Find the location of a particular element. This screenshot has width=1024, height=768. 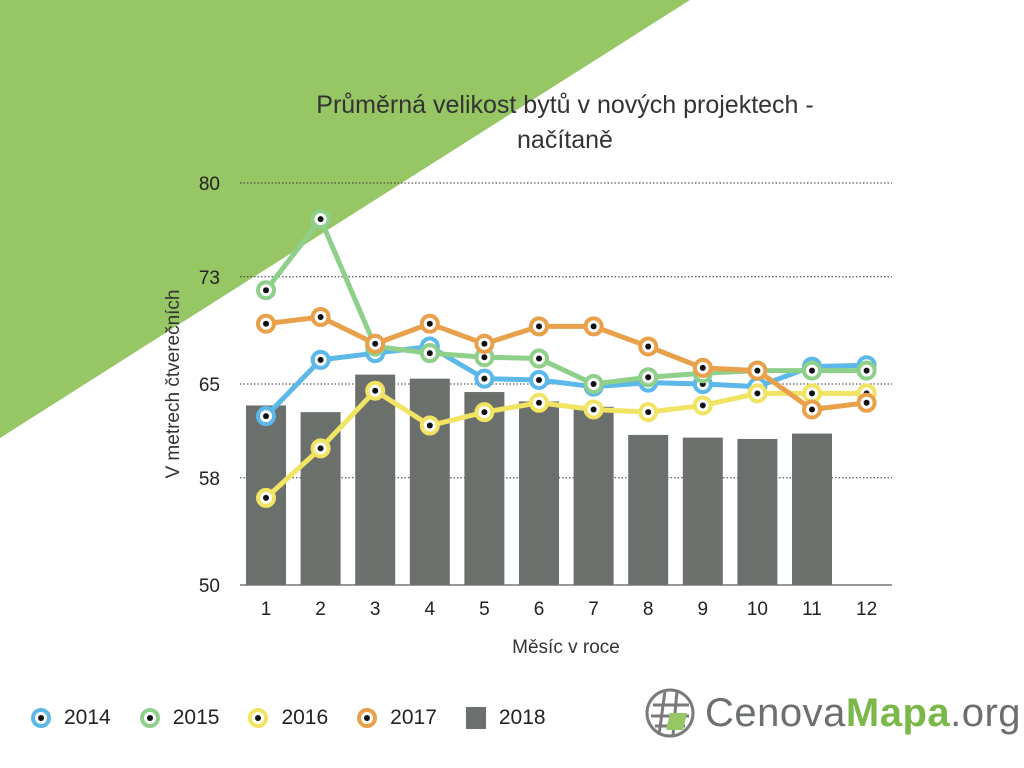

x-tick-label: 2 is located at coordinates (320, 609).